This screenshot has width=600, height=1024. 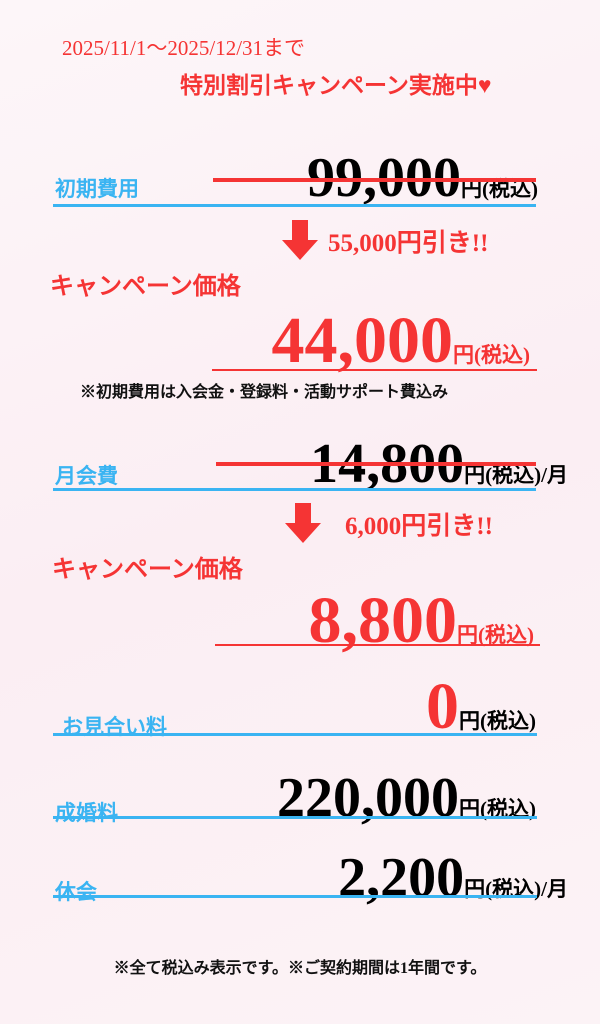 What do you see at coordinates (295, 734) in the screenshot?
I see `meeting-underline` at bounding box center [295, 734].